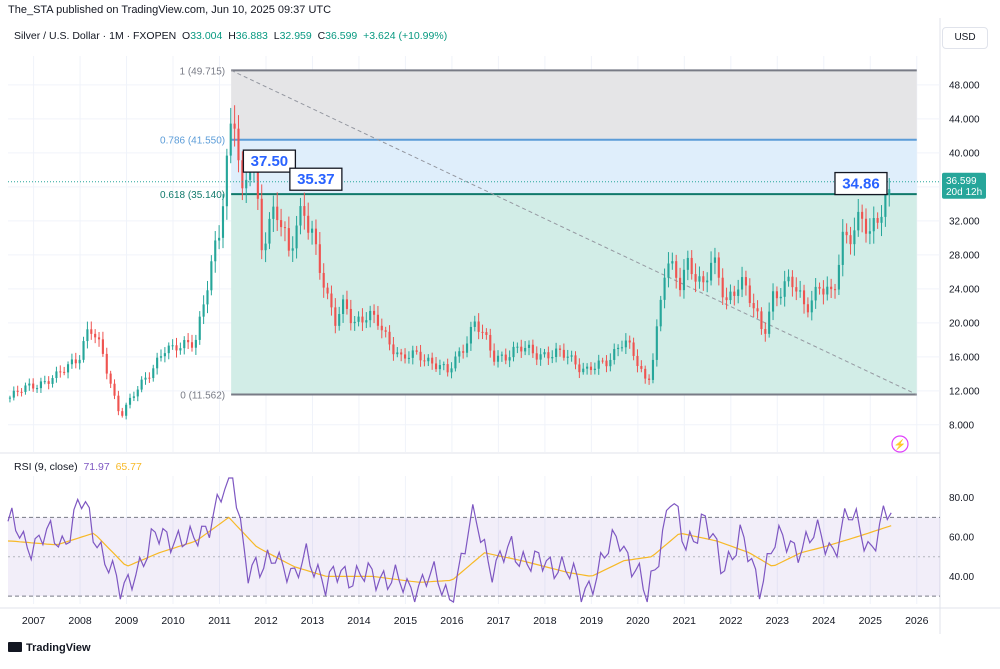 The image size is (1000, 669). Describe the element at coordinates (778, 621) in the screenshot. I see `time-tick-label: 2023` at that location.